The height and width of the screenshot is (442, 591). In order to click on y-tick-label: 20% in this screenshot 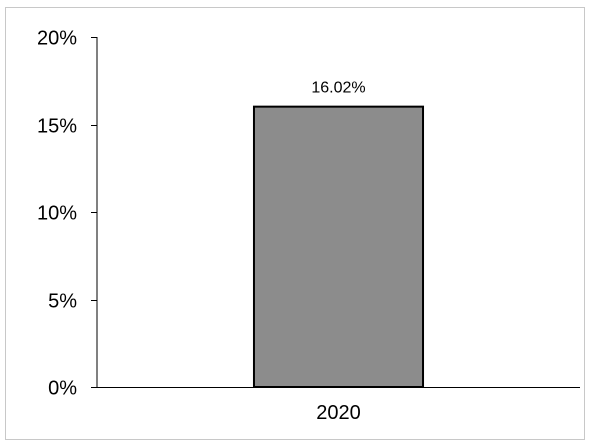, I will do `click(57, 39)`.